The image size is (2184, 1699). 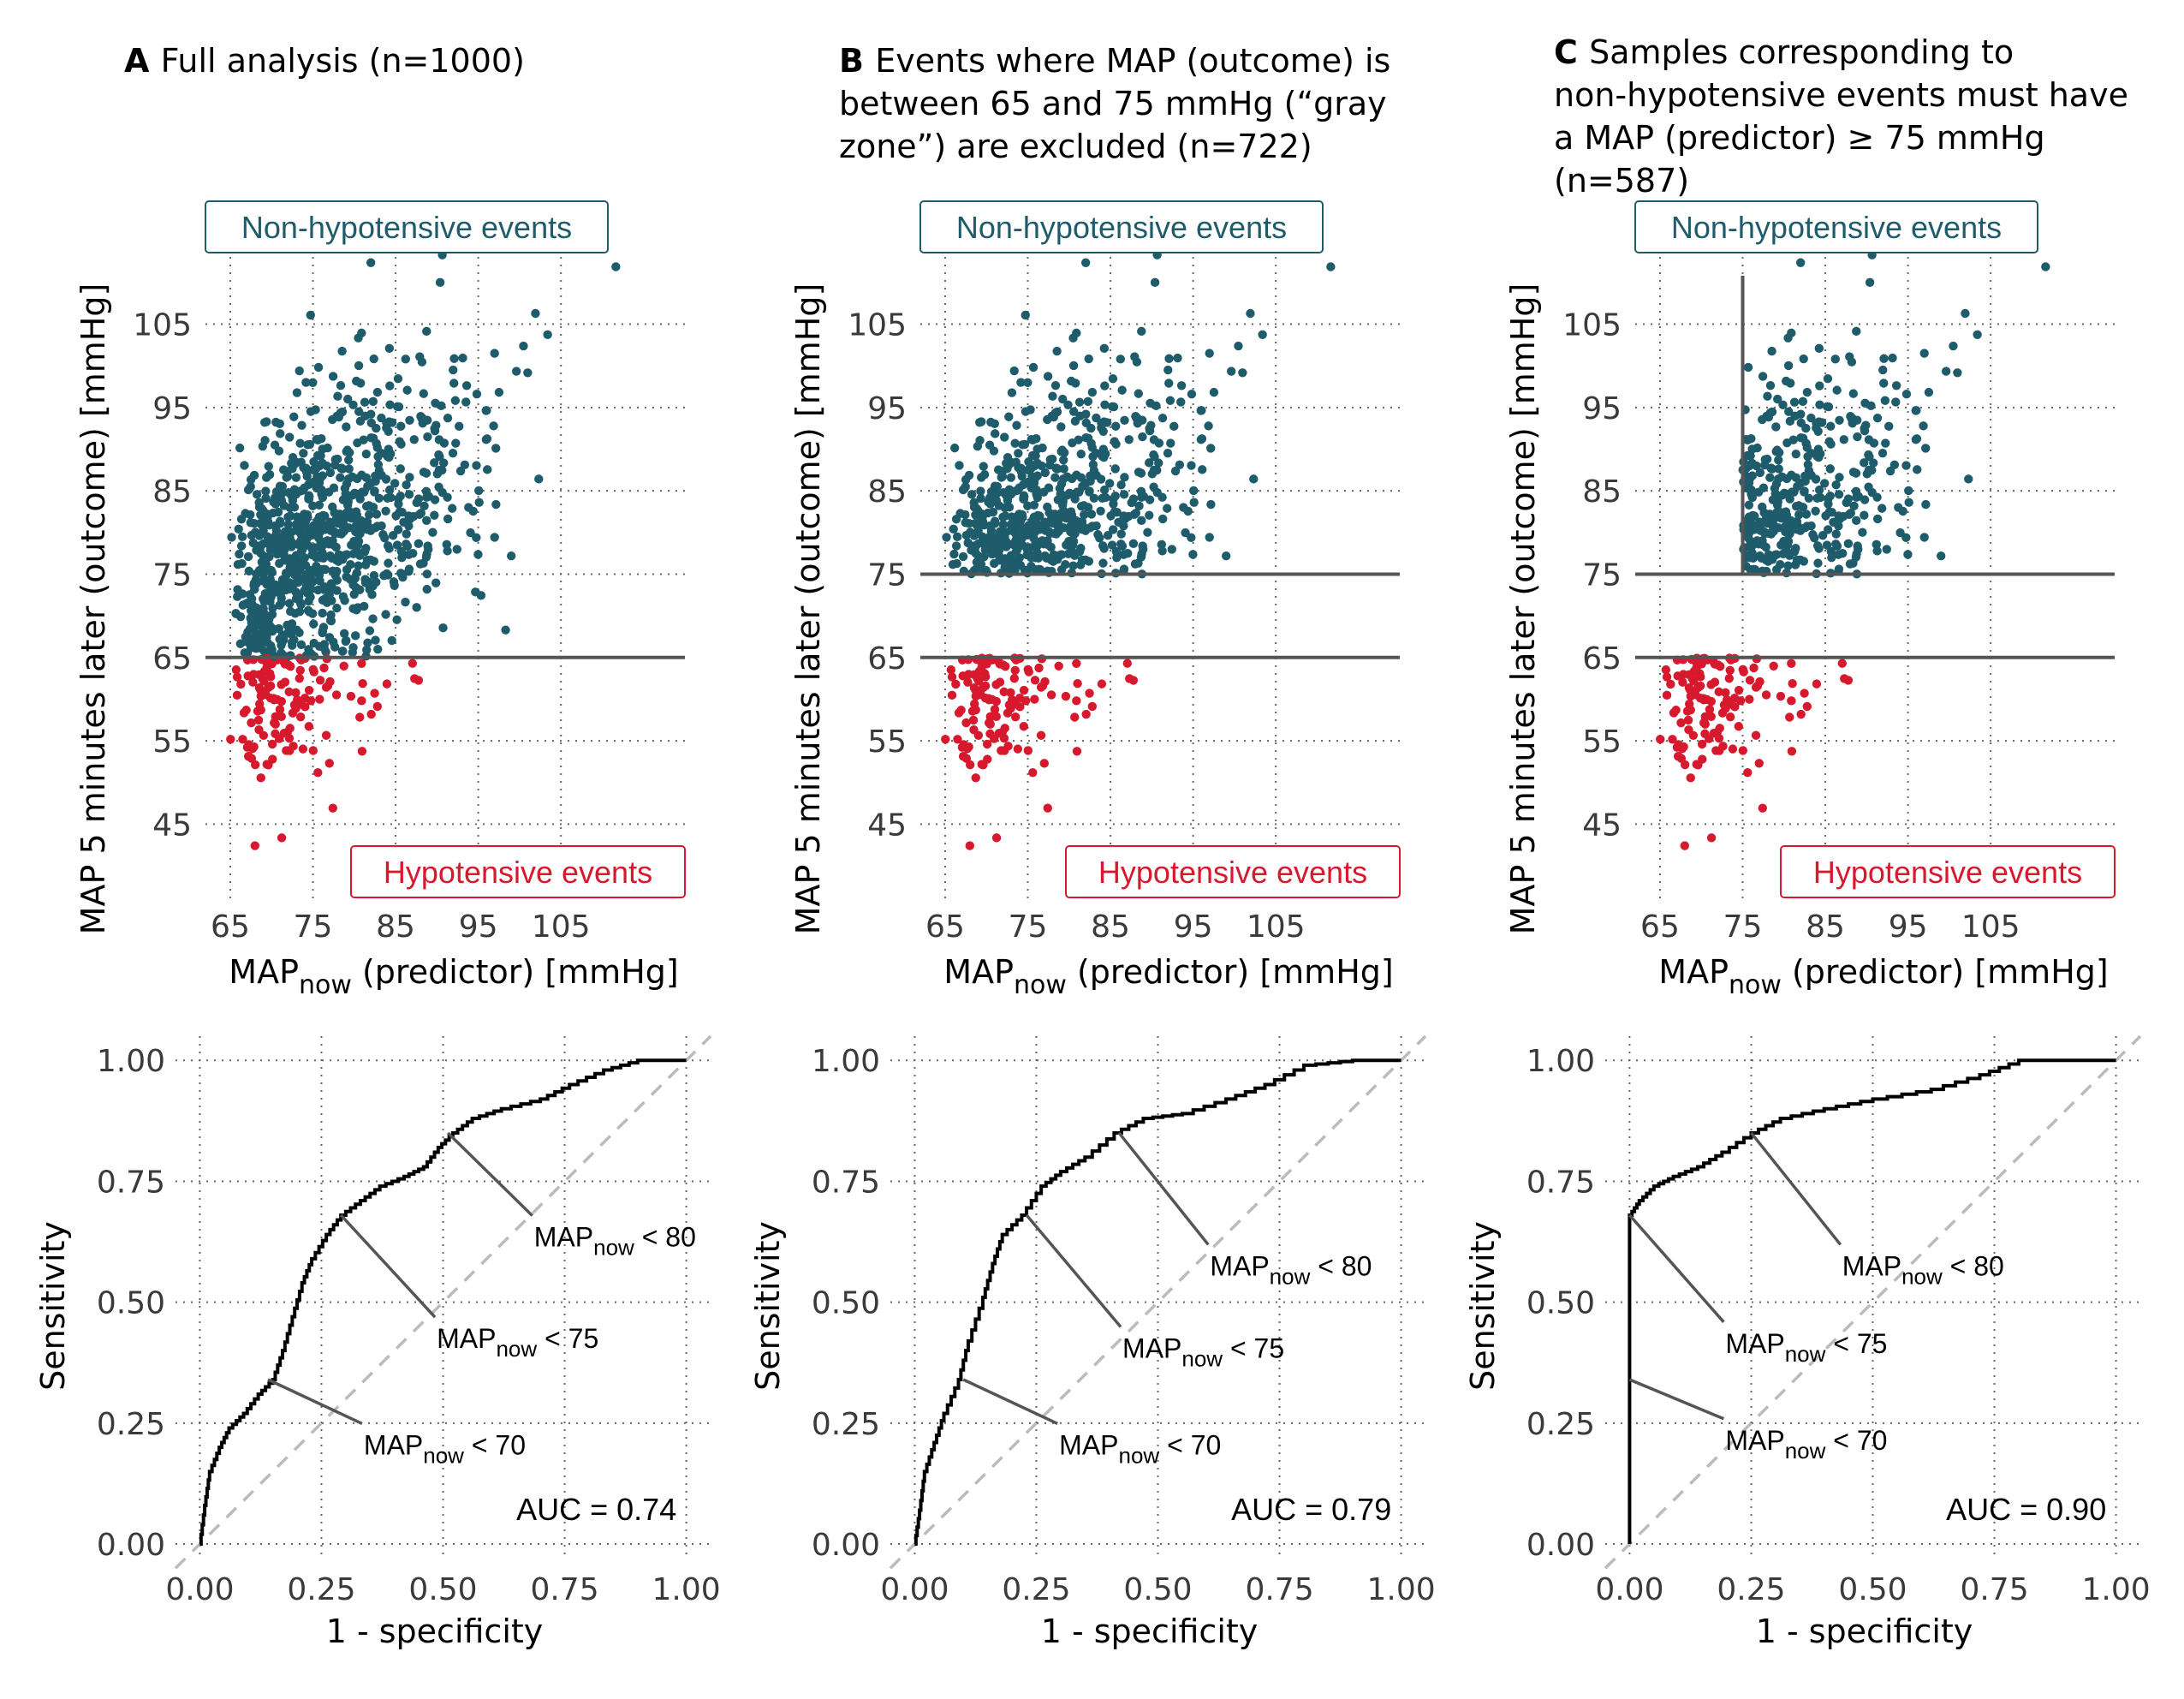 What do you see at coordinates (596, 1509) in the screenshot?
I see `auc-label: AUC = 0.74` at bounding box center [596, 1509].